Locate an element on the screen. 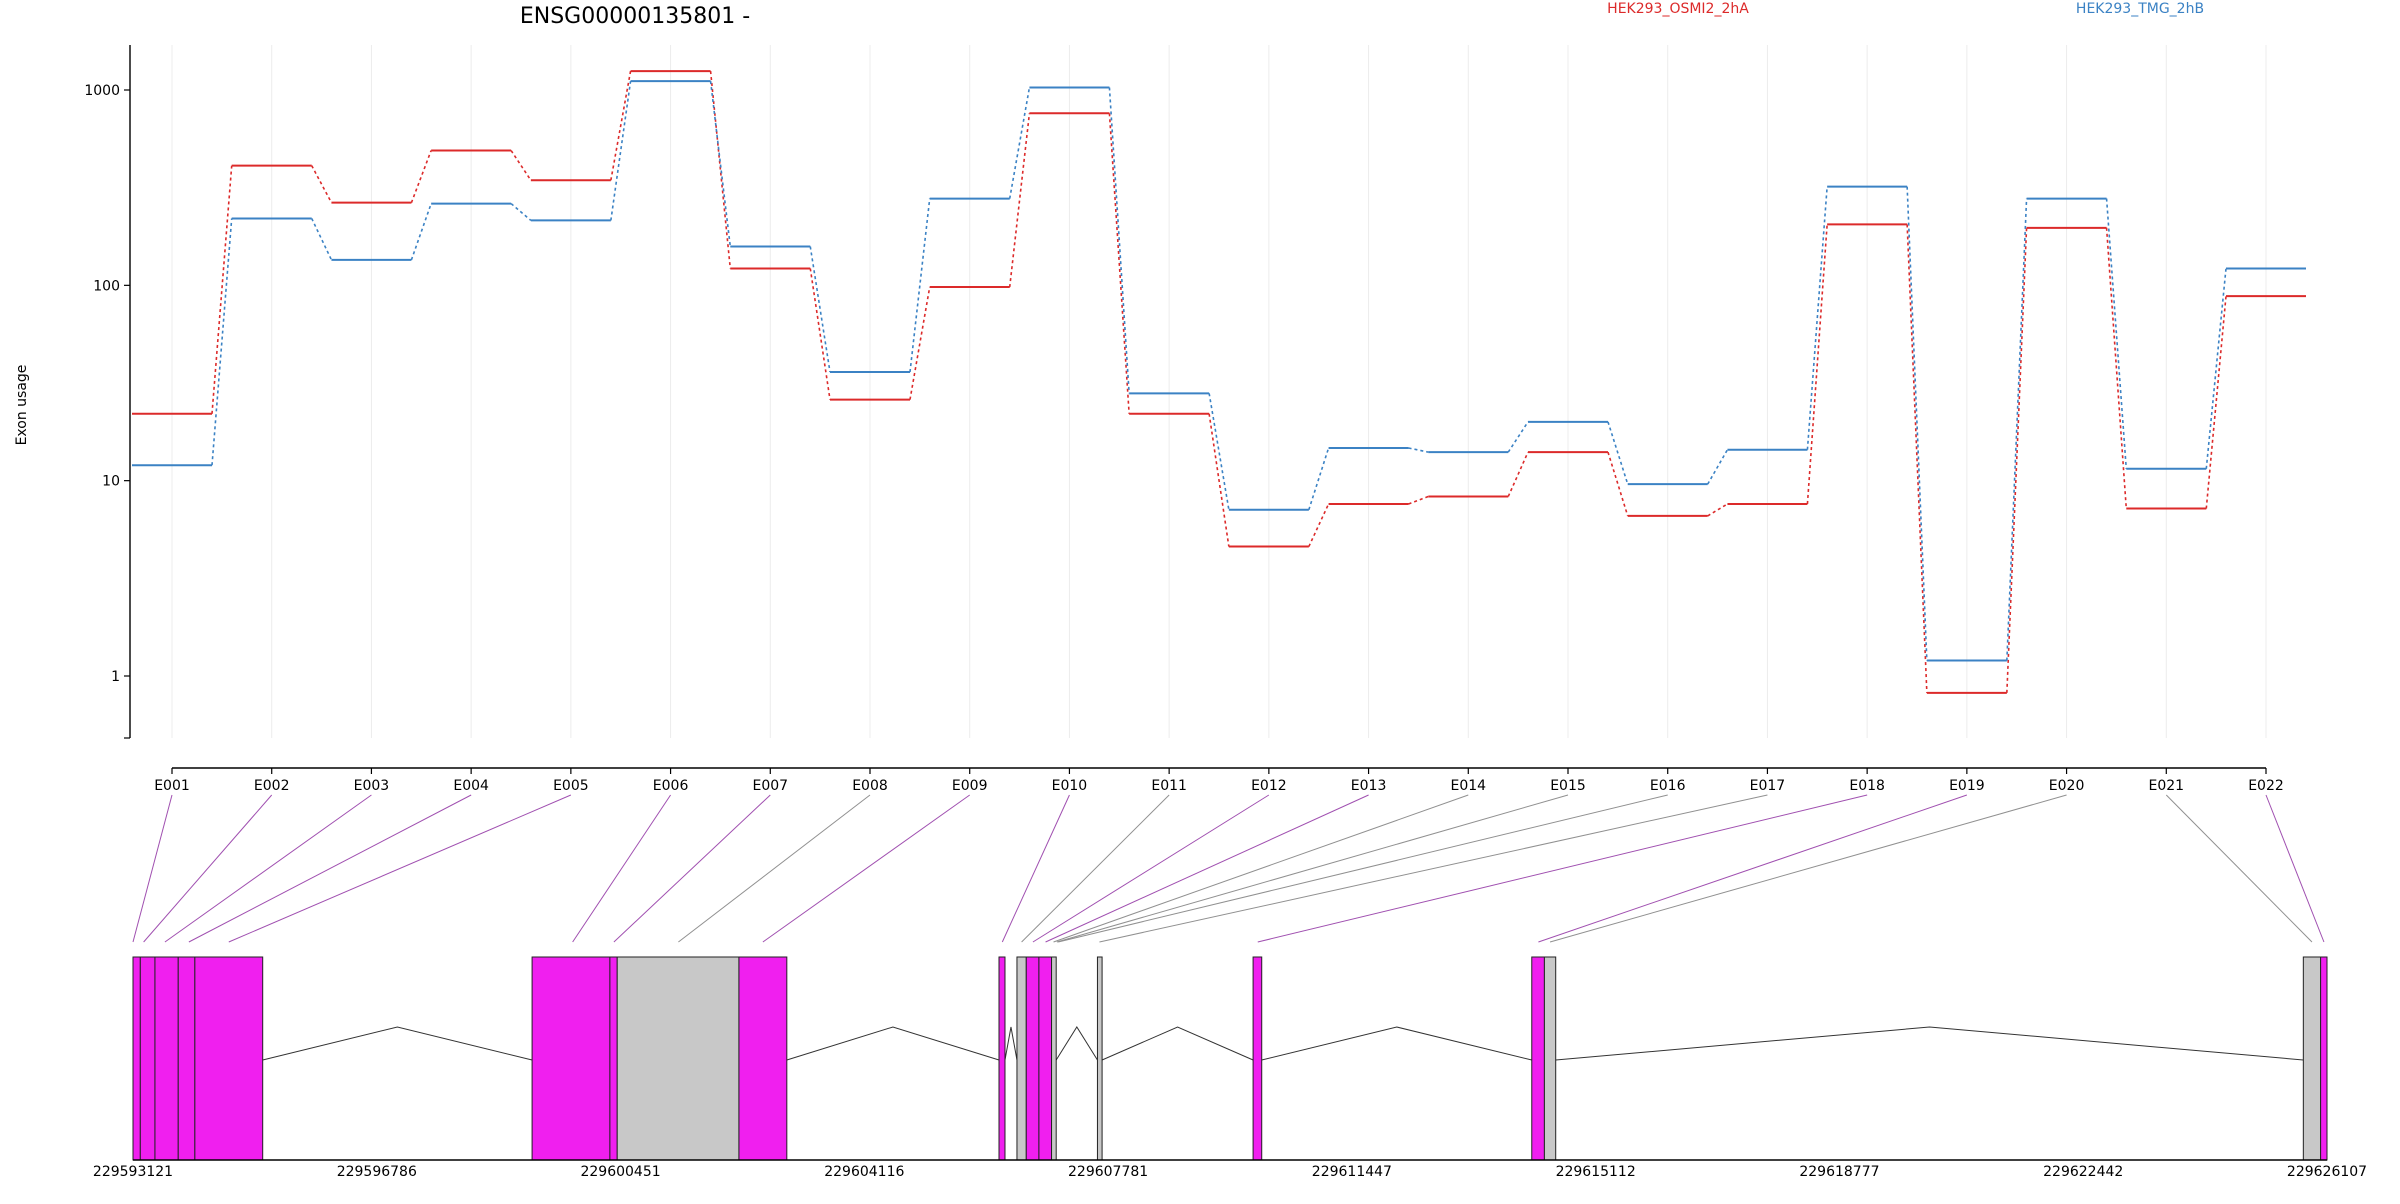  exon-link-e006 is located at coordinates (621, 868).